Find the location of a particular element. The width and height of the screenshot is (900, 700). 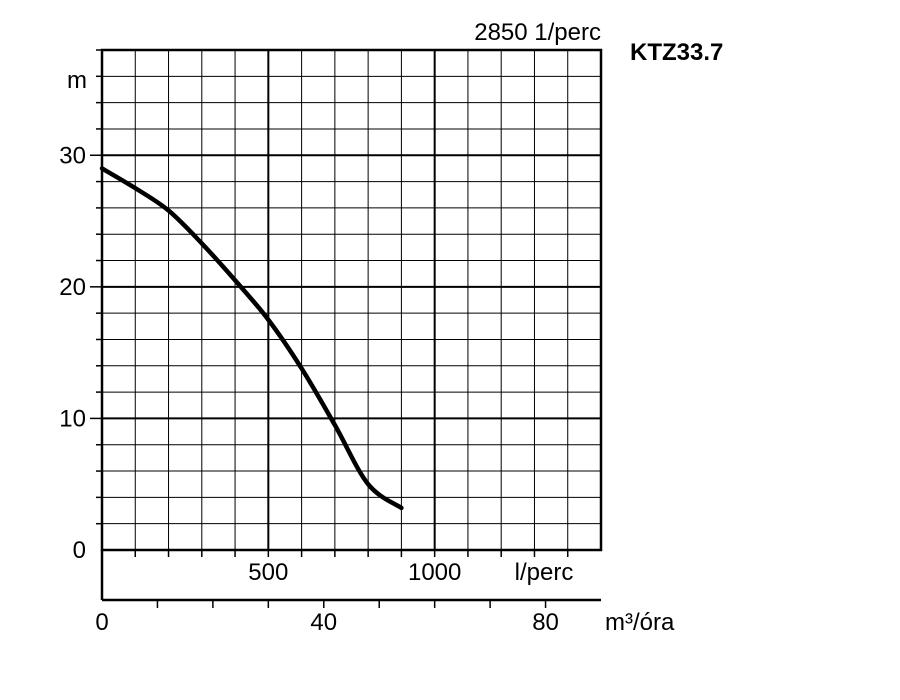

y-axis-label: m is located at coordinates (77, 80).